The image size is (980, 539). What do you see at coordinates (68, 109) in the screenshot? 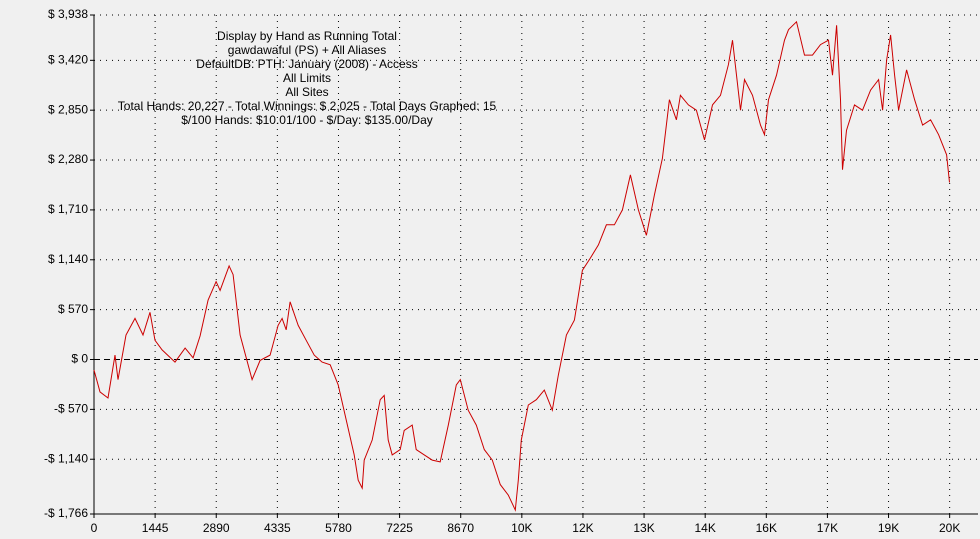
I see `y-tick-label: $ 2,850` at bounding box center [68, 109].